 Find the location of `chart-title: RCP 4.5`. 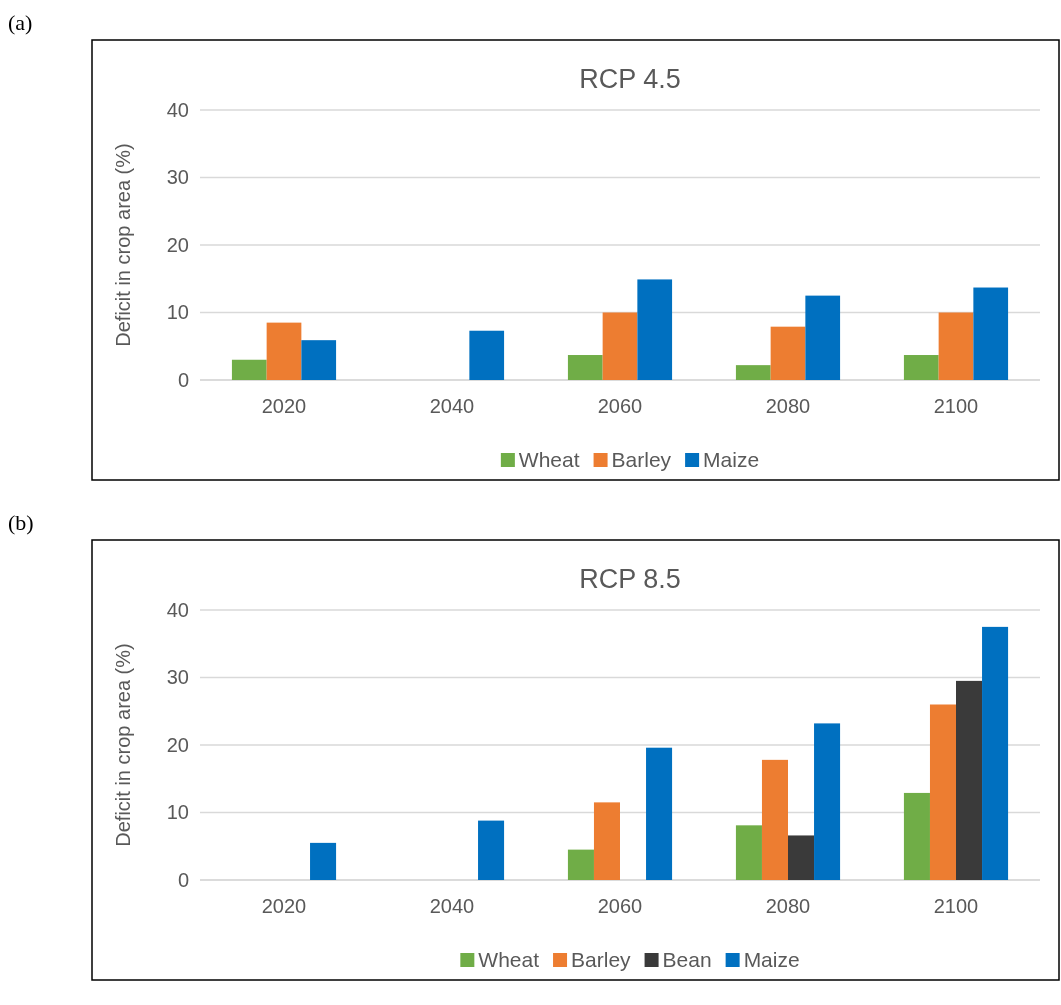

chart-title: RCP 4.5 is located at coordinates (630, 79).